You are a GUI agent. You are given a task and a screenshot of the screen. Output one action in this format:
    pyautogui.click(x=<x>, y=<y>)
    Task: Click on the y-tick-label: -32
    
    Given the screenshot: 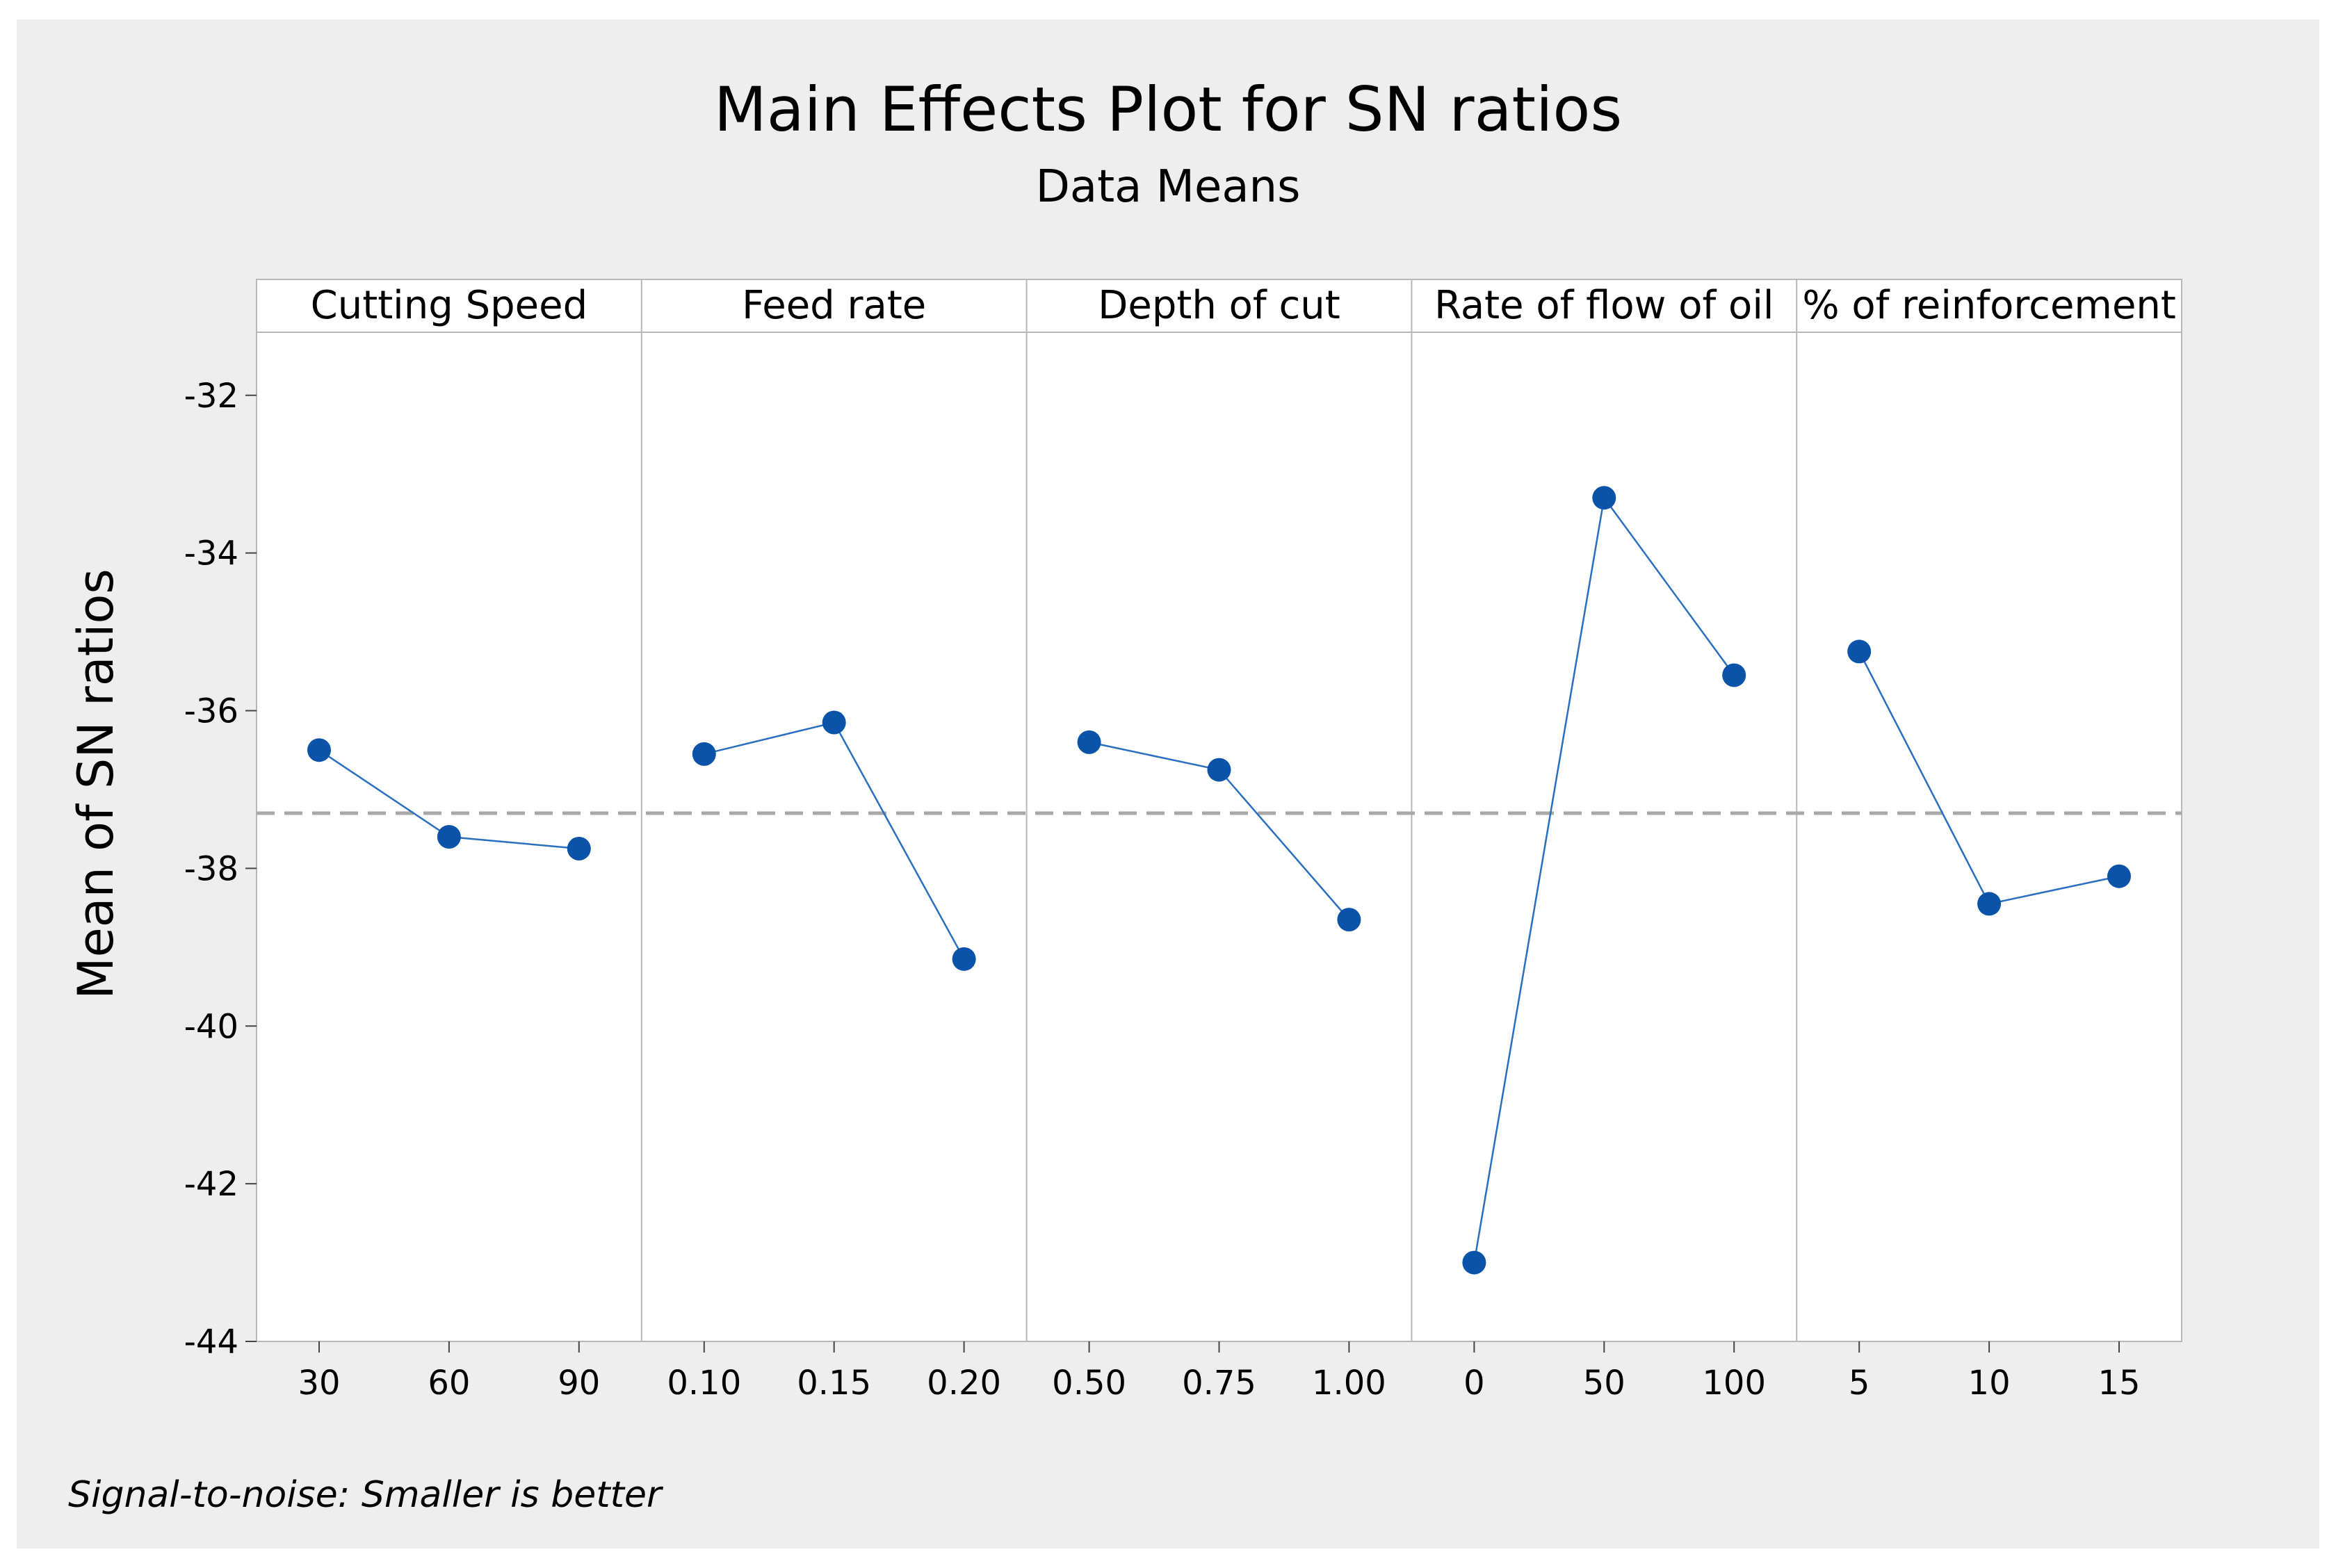 What is the action you would take?
    pyautogui.click(x=211, y=396)
    